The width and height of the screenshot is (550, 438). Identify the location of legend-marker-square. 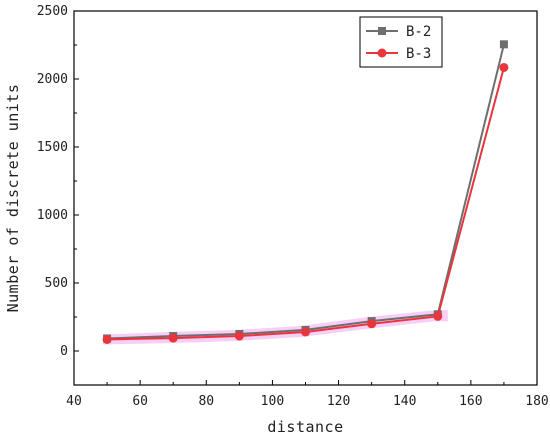
(382, 31).